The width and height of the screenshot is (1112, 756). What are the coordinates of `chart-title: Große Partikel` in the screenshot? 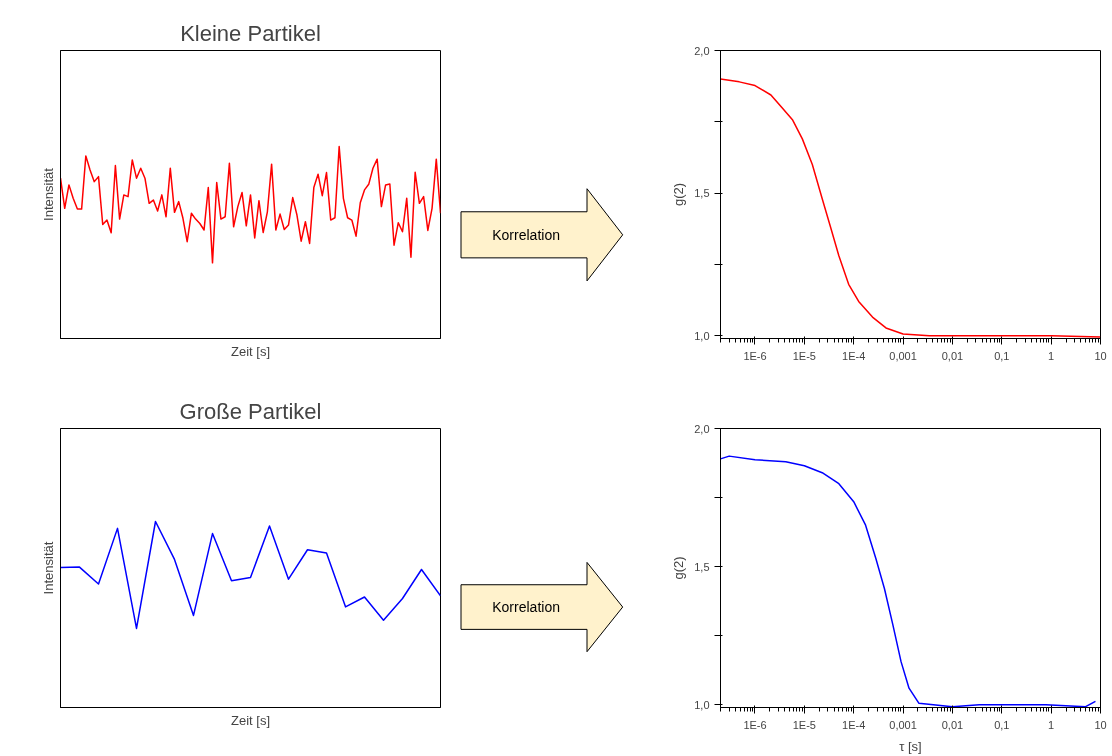 It's located at (250, 411).